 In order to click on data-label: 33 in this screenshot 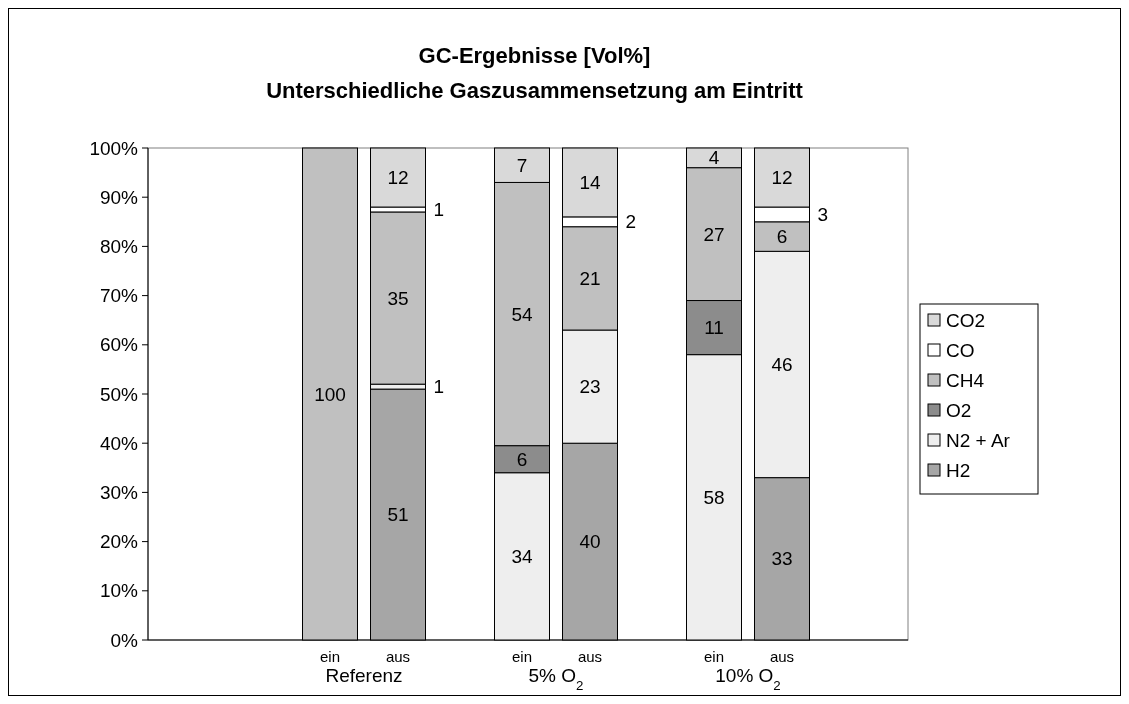, I will do `click(782, 559)`.